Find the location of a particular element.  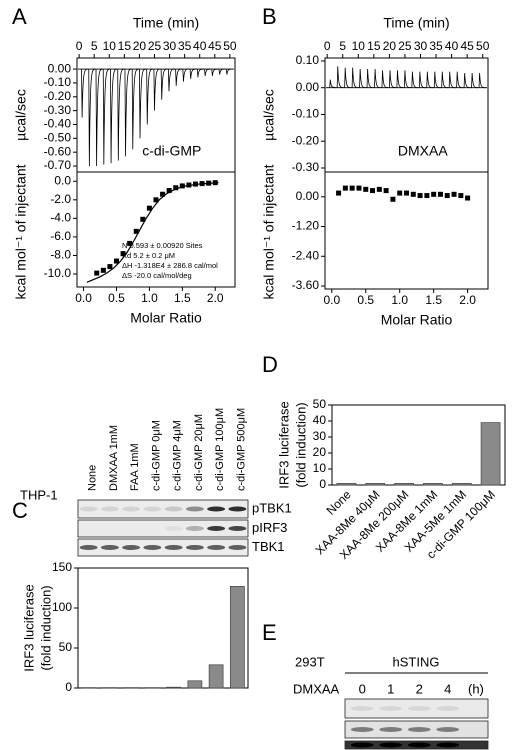

y-tick-label: -2.40 is located at coordinates (306, 255).